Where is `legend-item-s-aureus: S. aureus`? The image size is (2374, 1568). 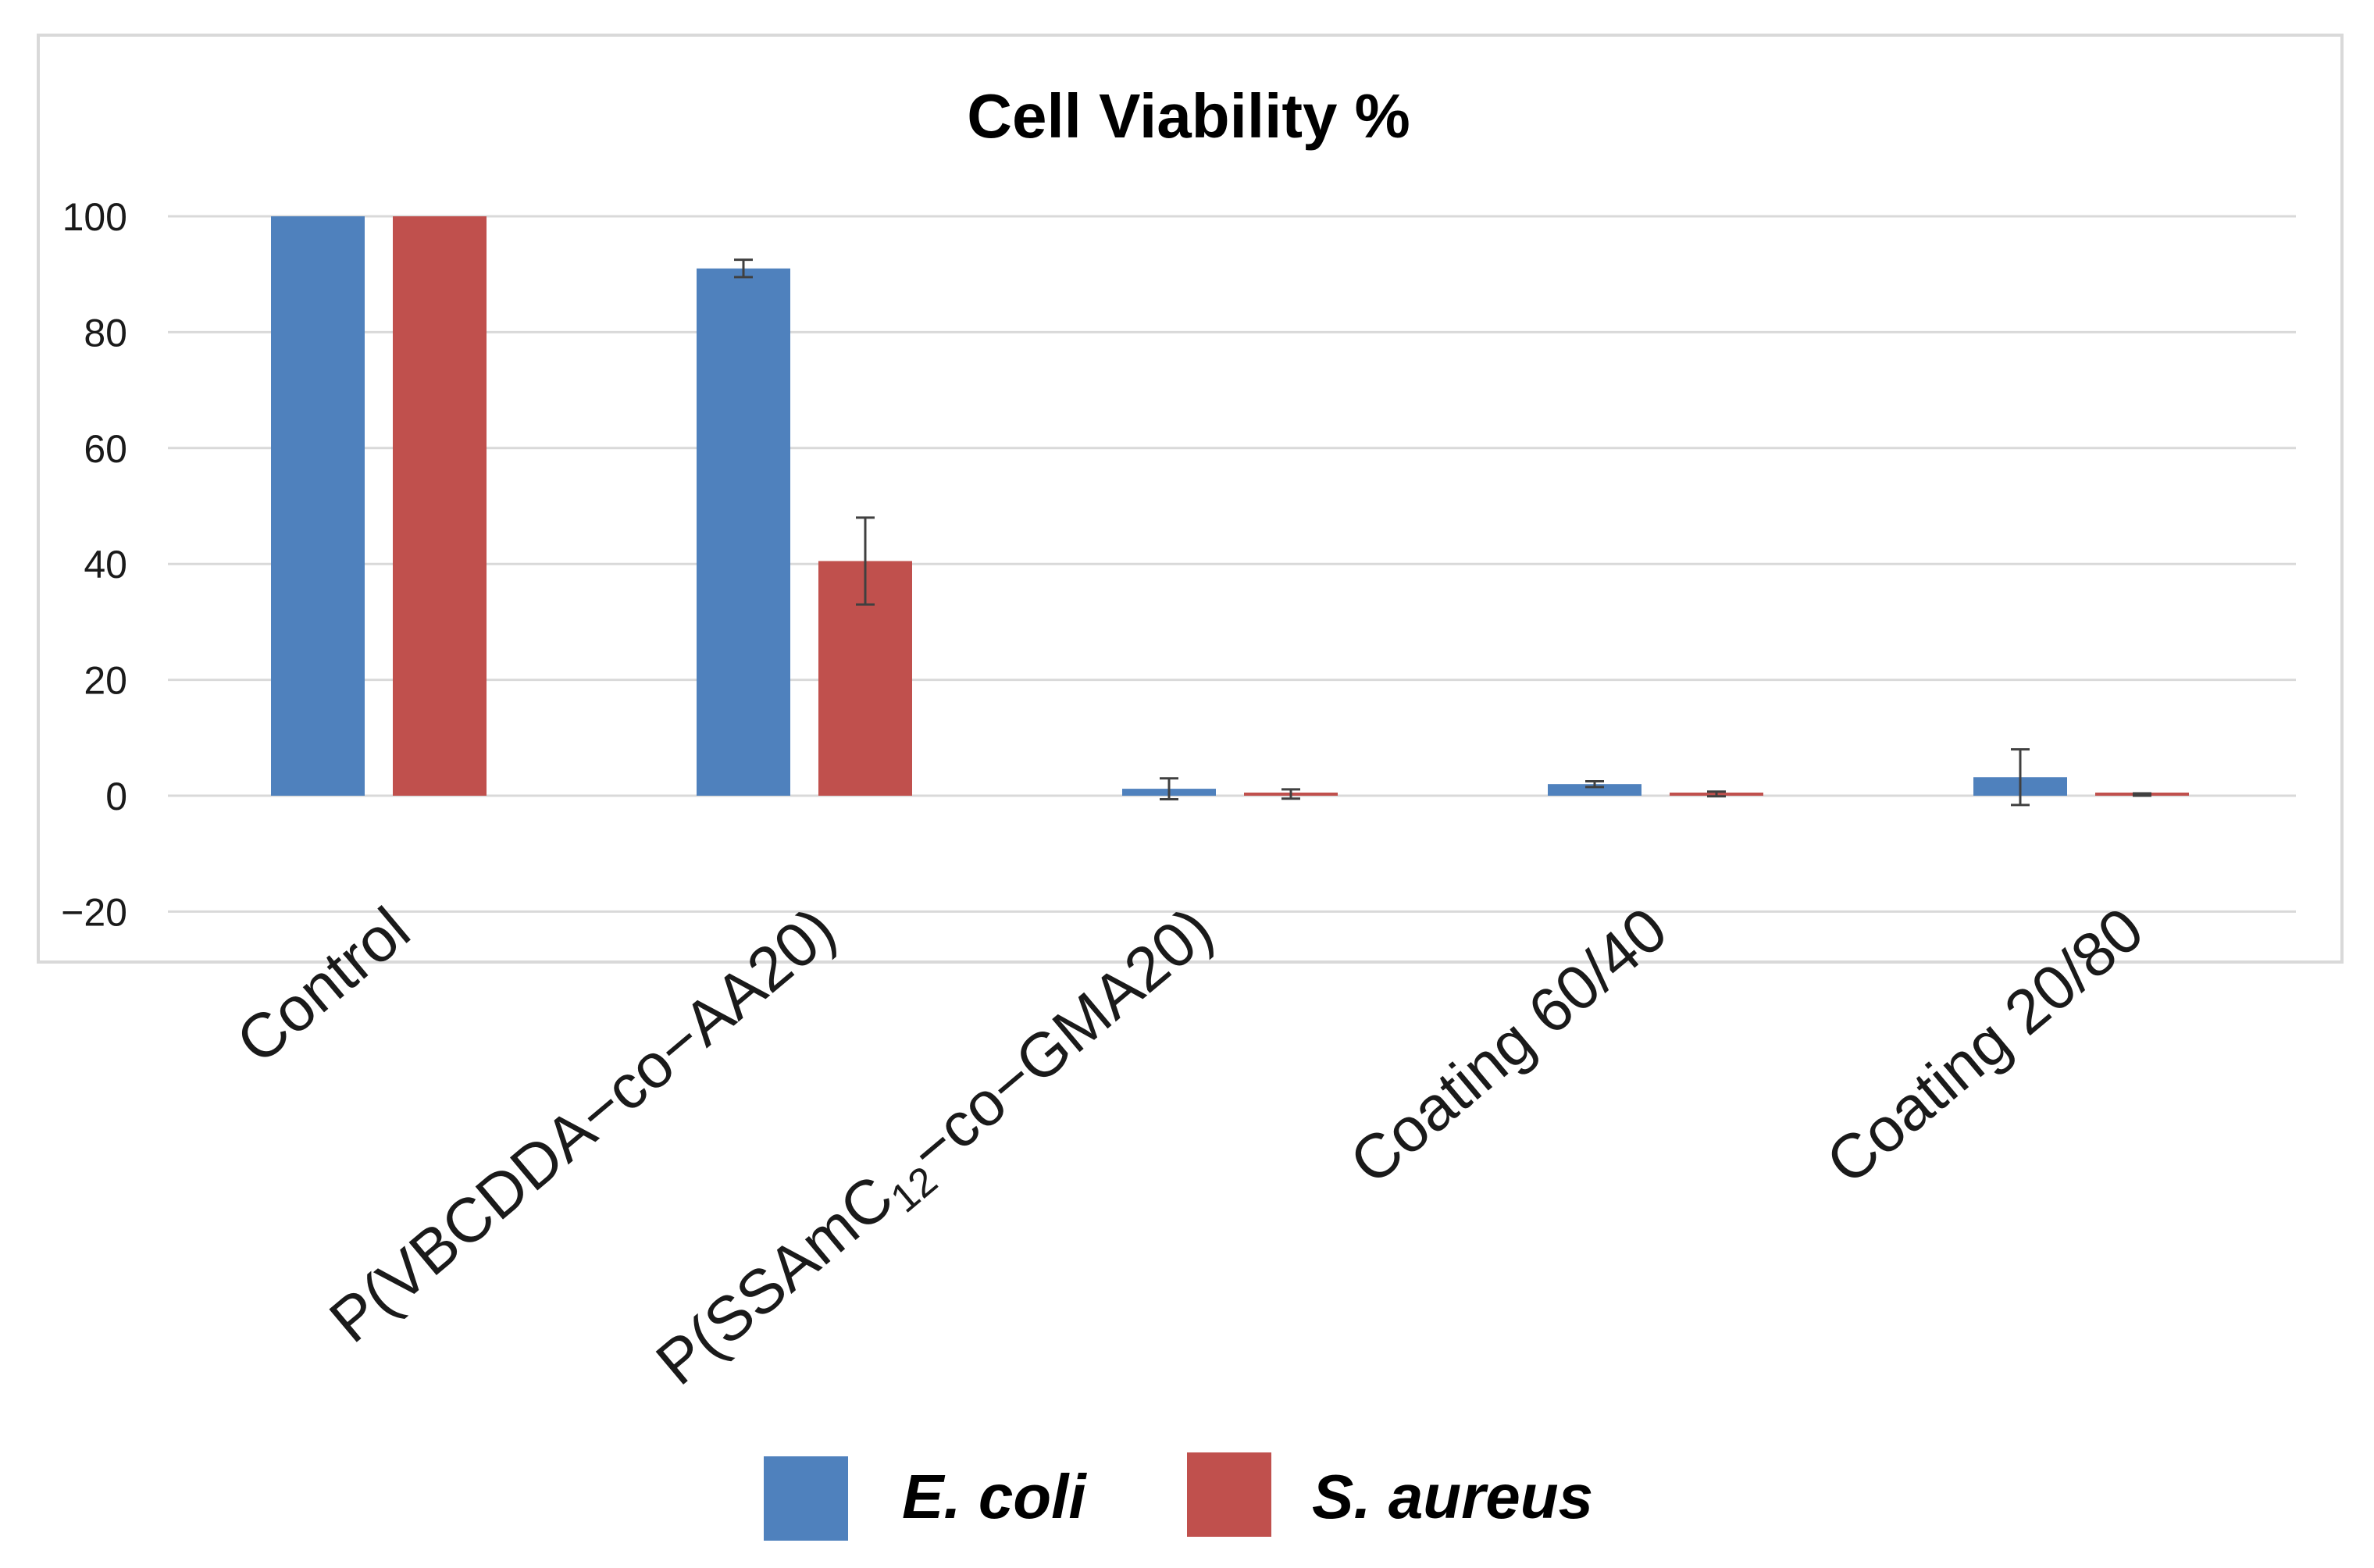 legend-item-s-aureus: S. aureus is located at coordinates (1390, 1494).